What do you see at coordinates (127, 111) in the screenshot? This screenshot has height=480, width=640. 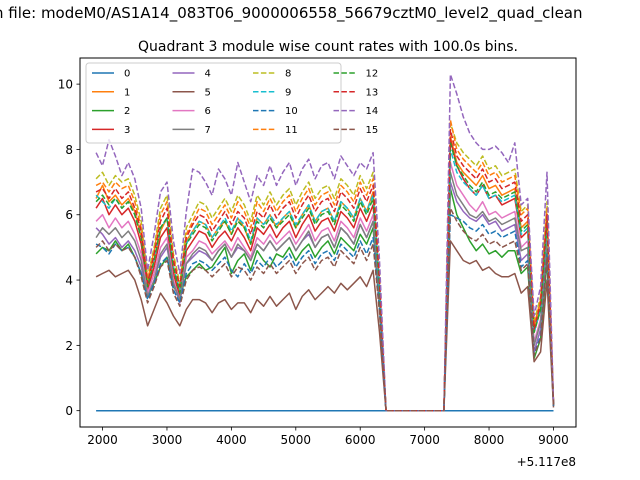 I see `legend-label-2: 2` at bounding box center [127, 111].